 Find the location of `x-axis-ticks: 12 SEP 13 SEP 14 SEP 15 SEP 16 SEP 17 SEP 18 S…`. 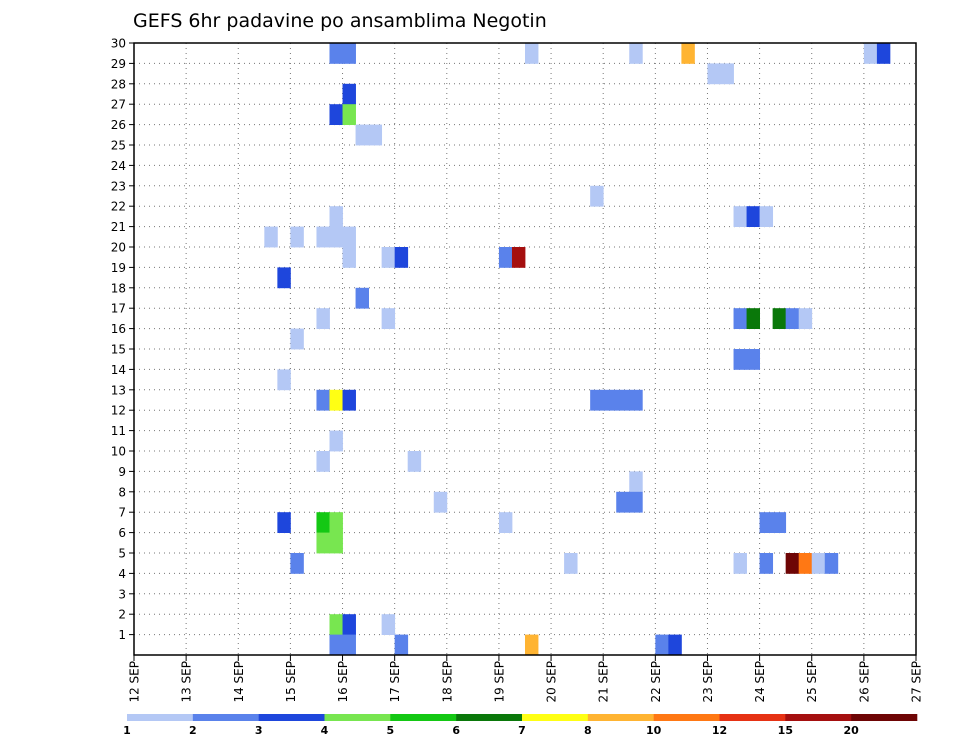

x-axis-ticks: 12 SEP 13 SEP 14 SEP 15 SEP 16 SEP 17 SEP 18 S… is located at coordinates (526, 679).